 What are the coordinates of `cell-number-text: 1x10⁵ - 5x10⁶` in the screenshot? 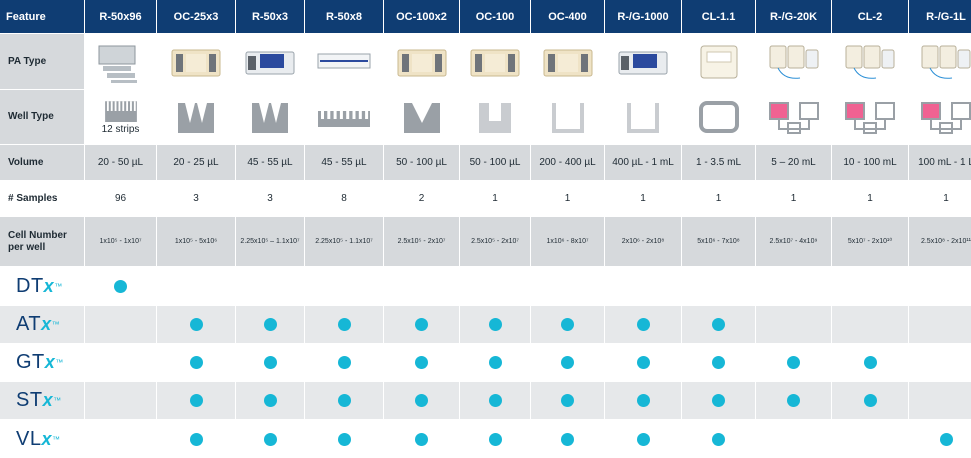 It's located at (196, 241).